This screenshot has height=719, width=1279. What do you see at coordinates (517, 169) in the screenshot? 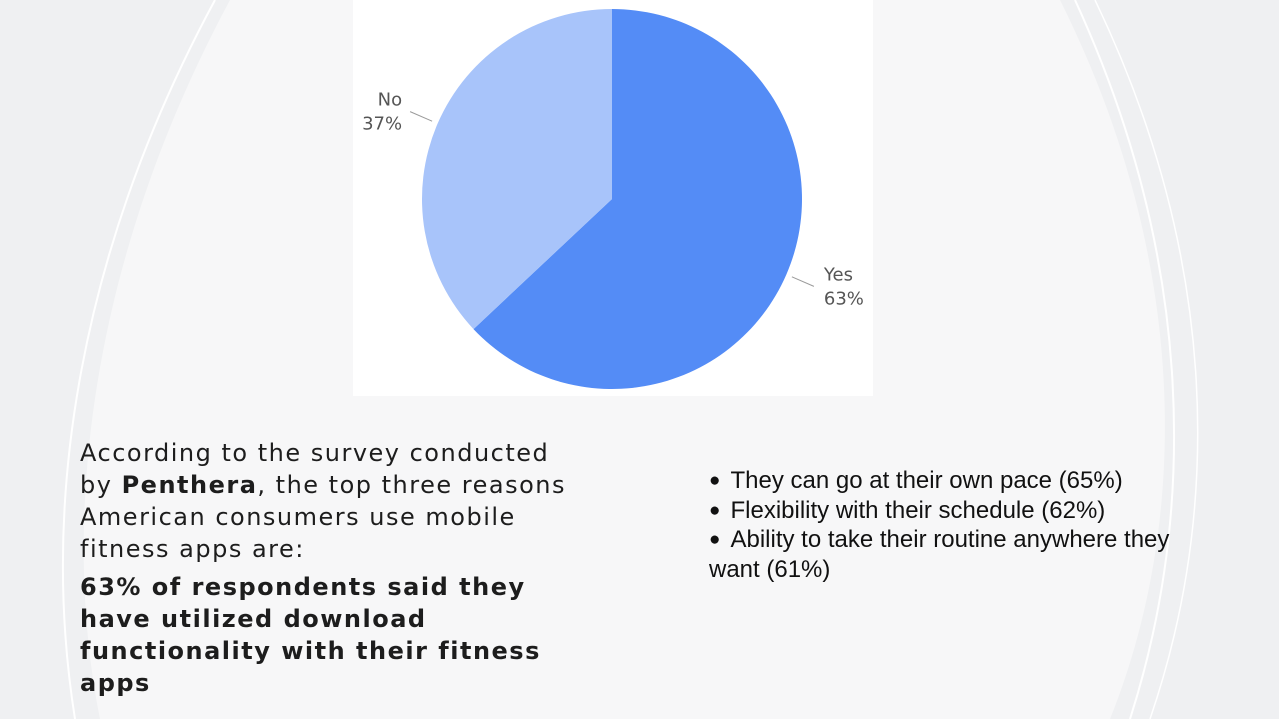
I see `pie-slice-no` at bounding box center [517, 169].